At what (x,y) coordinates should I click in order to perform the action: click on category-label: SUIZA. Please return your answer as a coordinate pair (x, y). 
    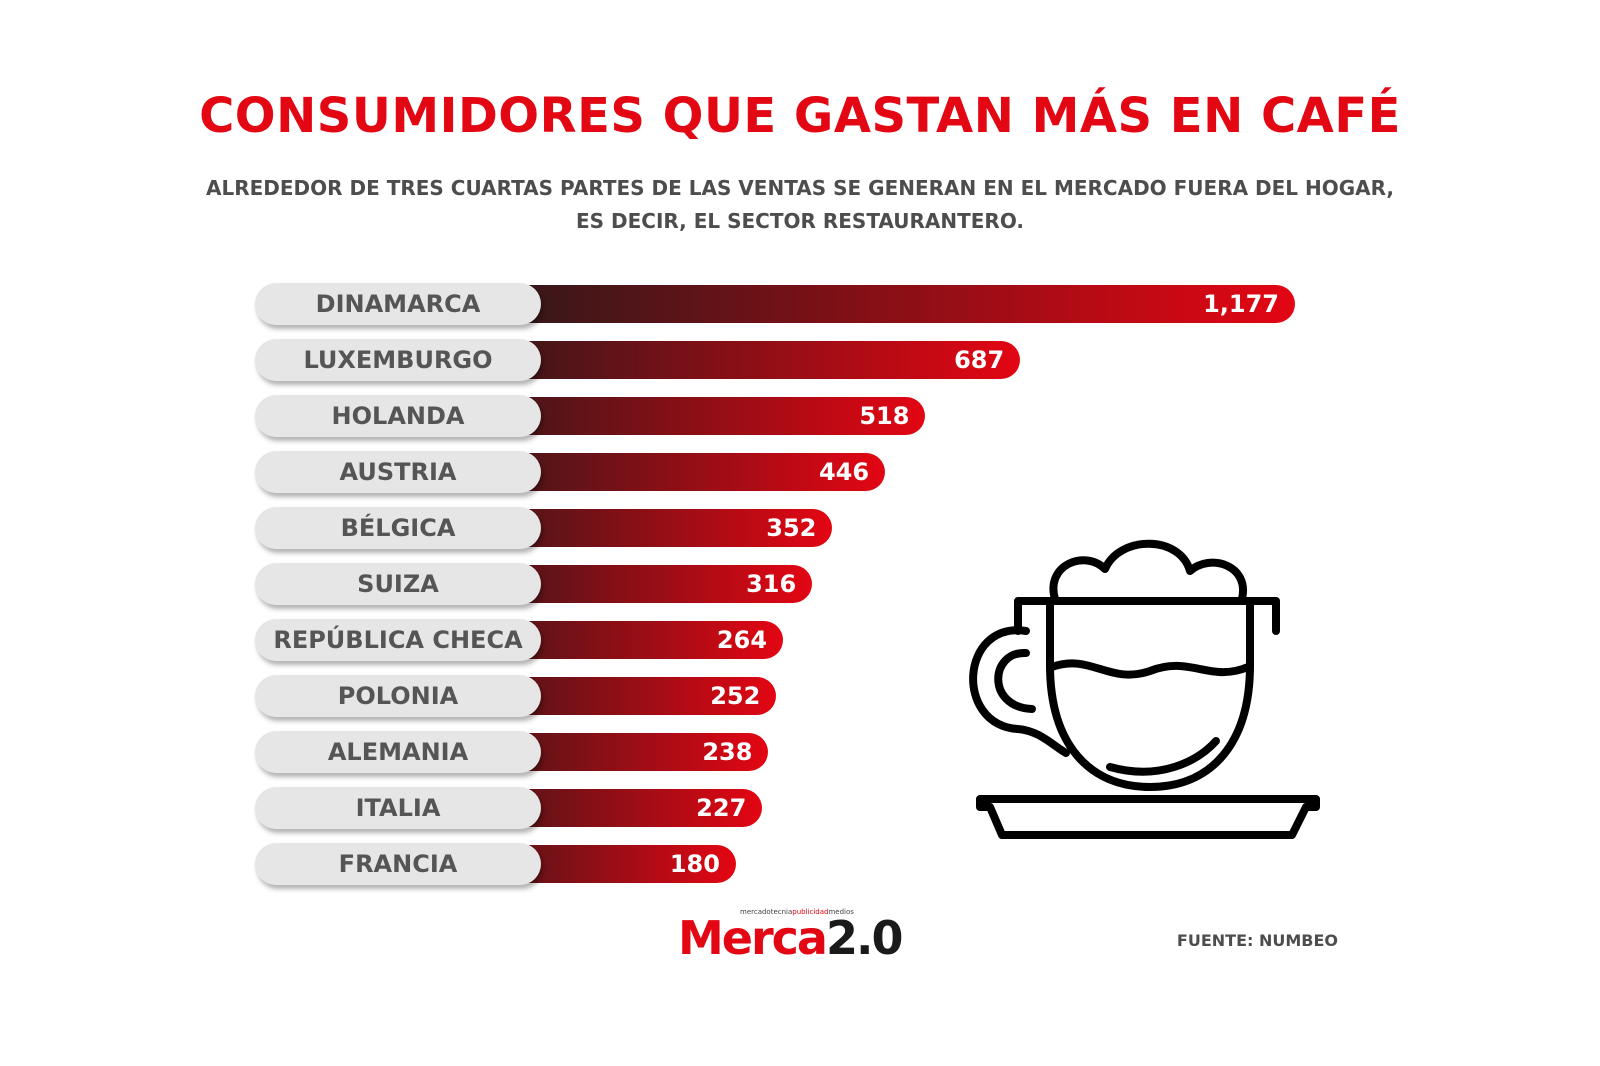
    Looking at the image, I should click on (398, 584).